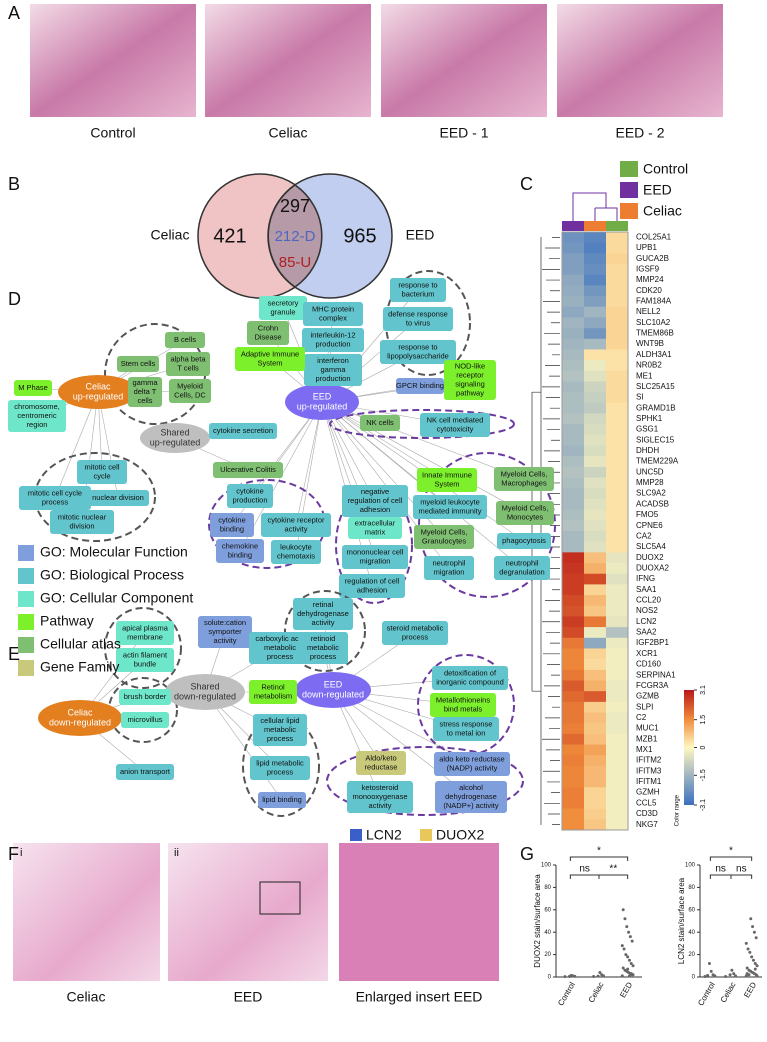  What do you see at coordinates (190, 385) in the screenshot?
I see `term-label: Myeloid` at bounding box center [190, 385].